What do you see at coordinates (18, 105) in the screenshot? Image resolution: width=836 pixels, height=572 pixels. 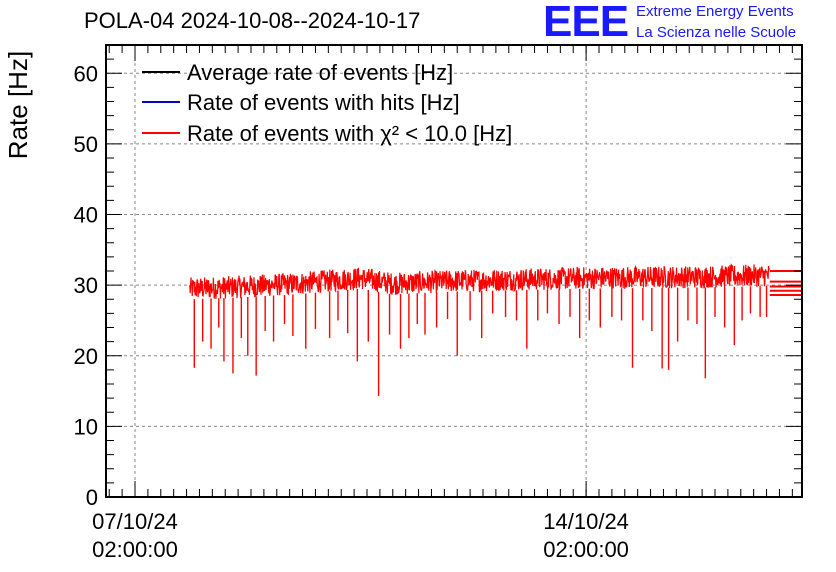 I see `y-axis-label: Rate [Hz]` at bounding box center [18, 105].